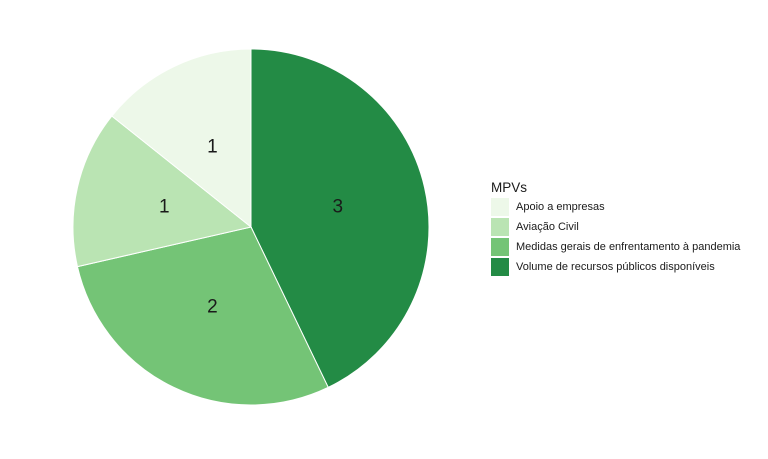  I want to click on pie-slice-labels: 3 2 1 1, so click(251, 226).